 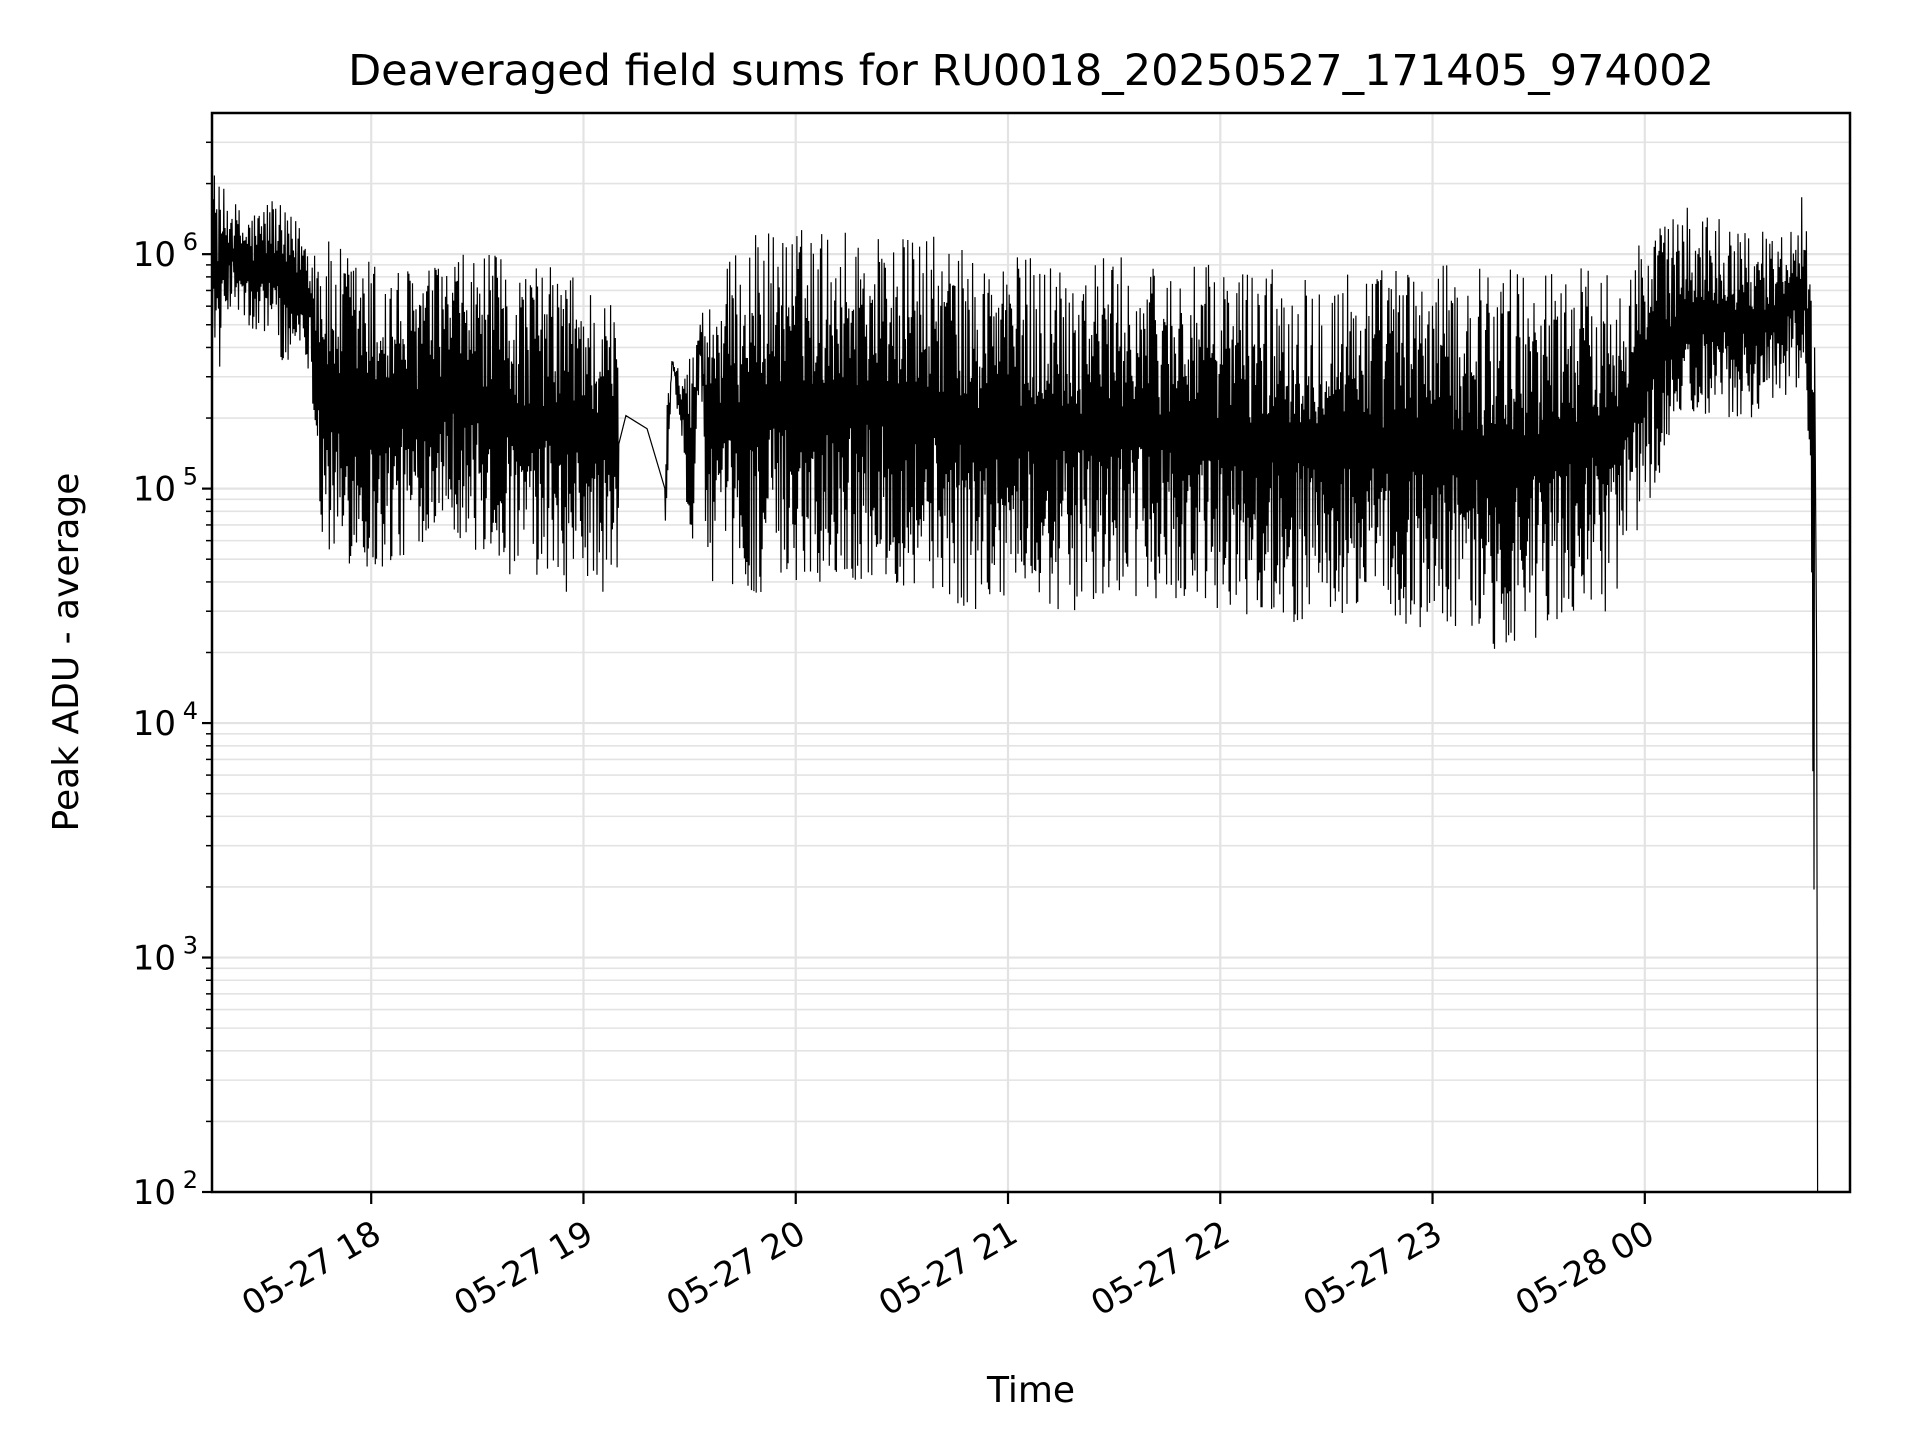 What do you see at coordinates (190, 946) in the screenshot?
I see `y-tick-exponent: 3` at bounding box center [190, 946].